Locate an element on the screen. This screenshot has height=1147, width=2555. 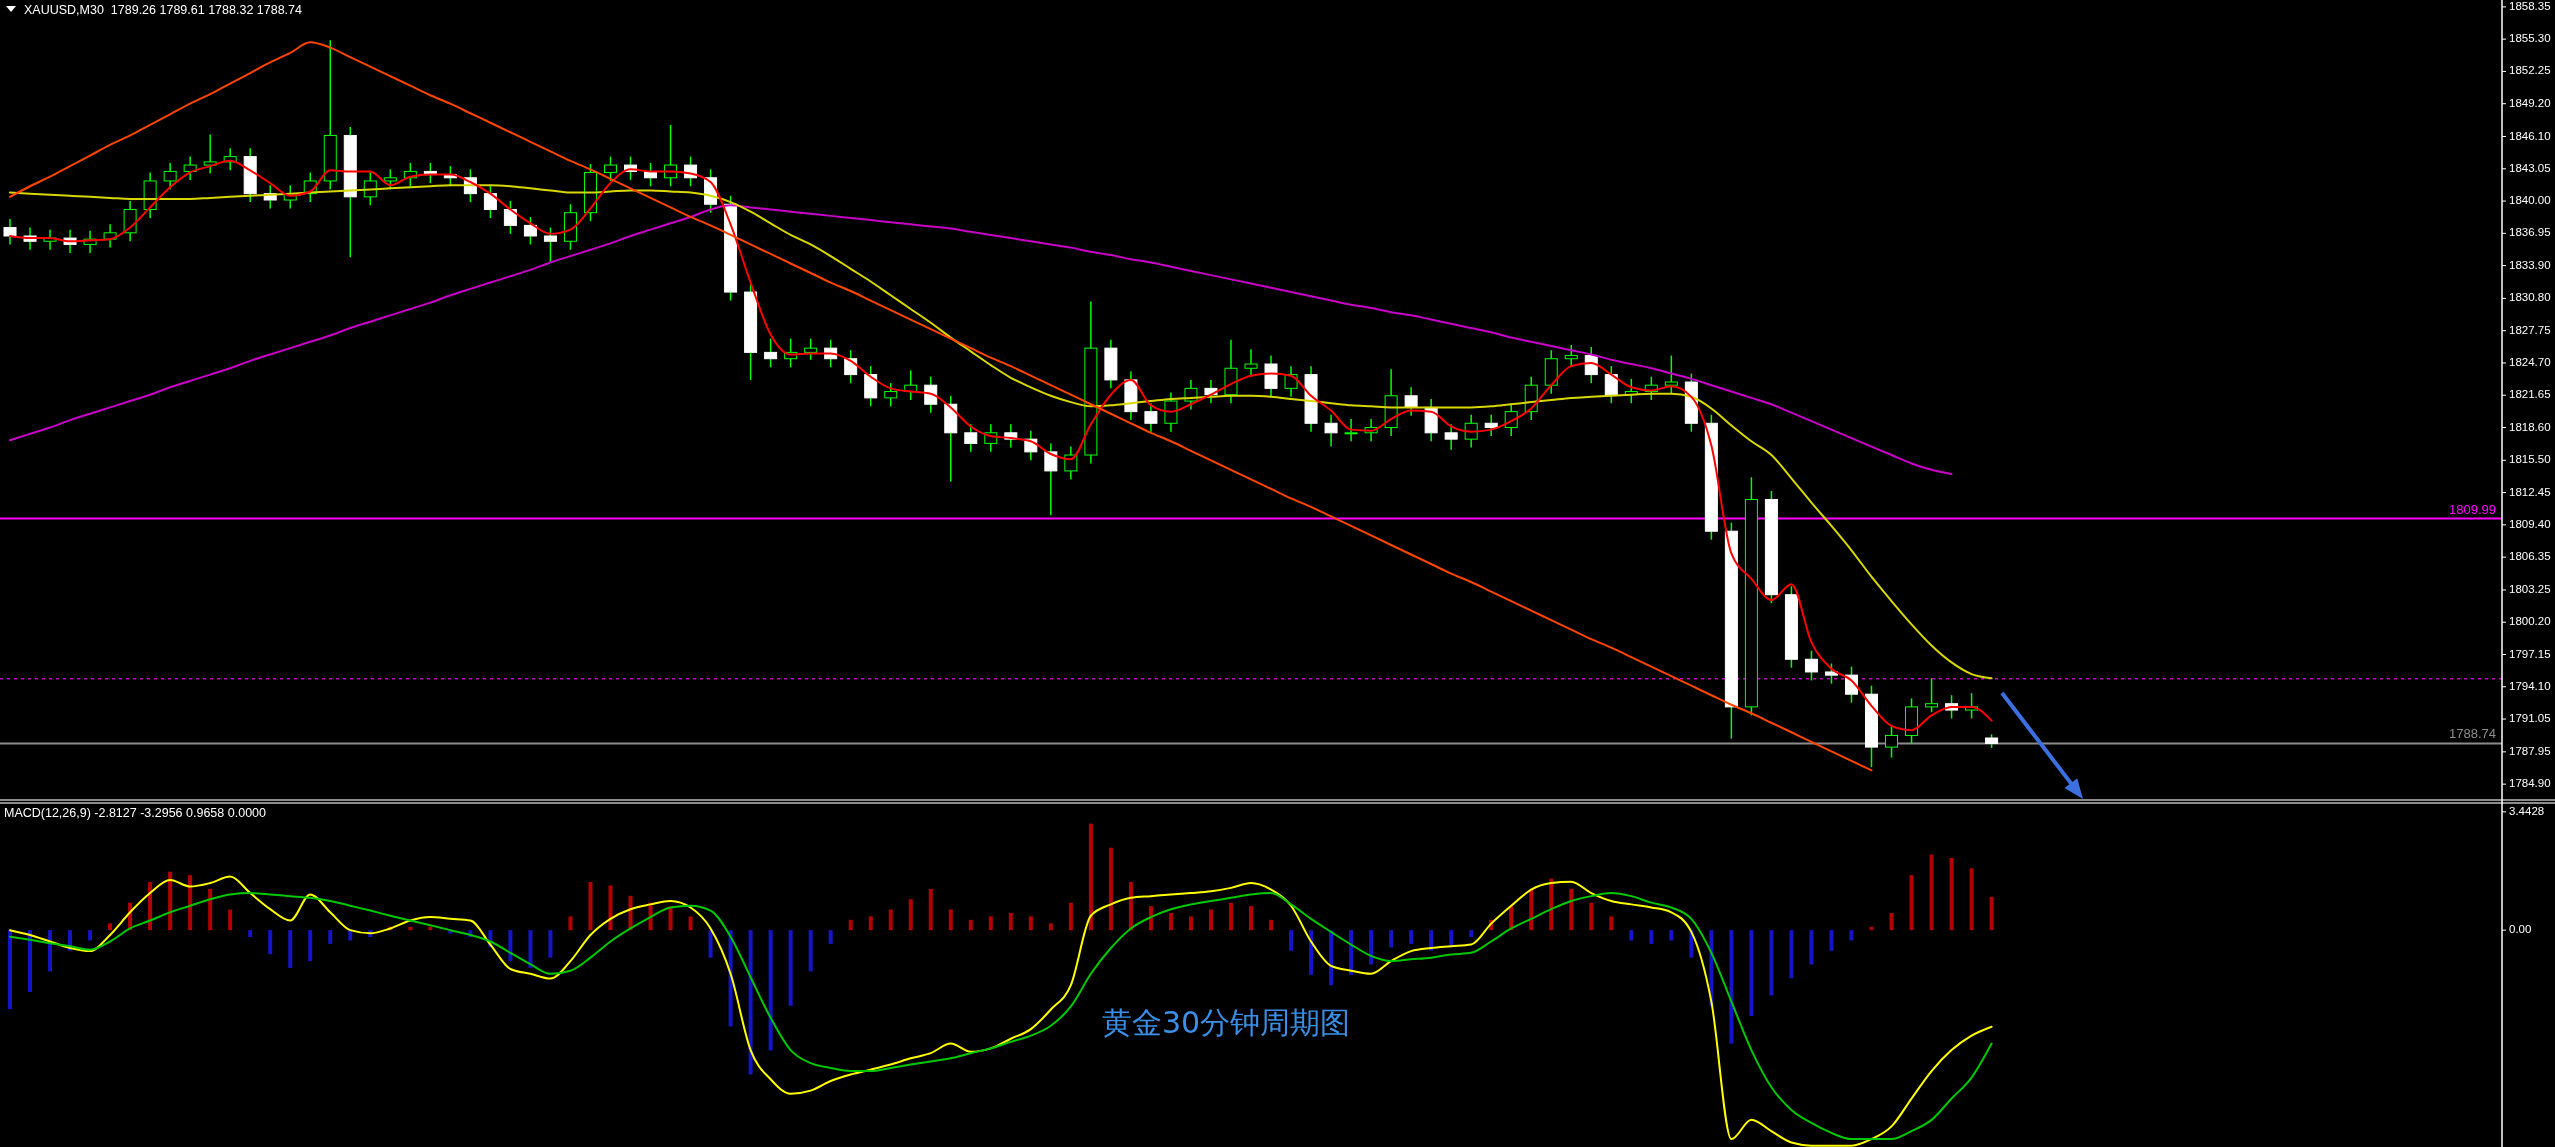
chart-title: XAUUSD,M30 1789.26 1789.61 1788.32 1788.74 is located at coordinates (163, 10).